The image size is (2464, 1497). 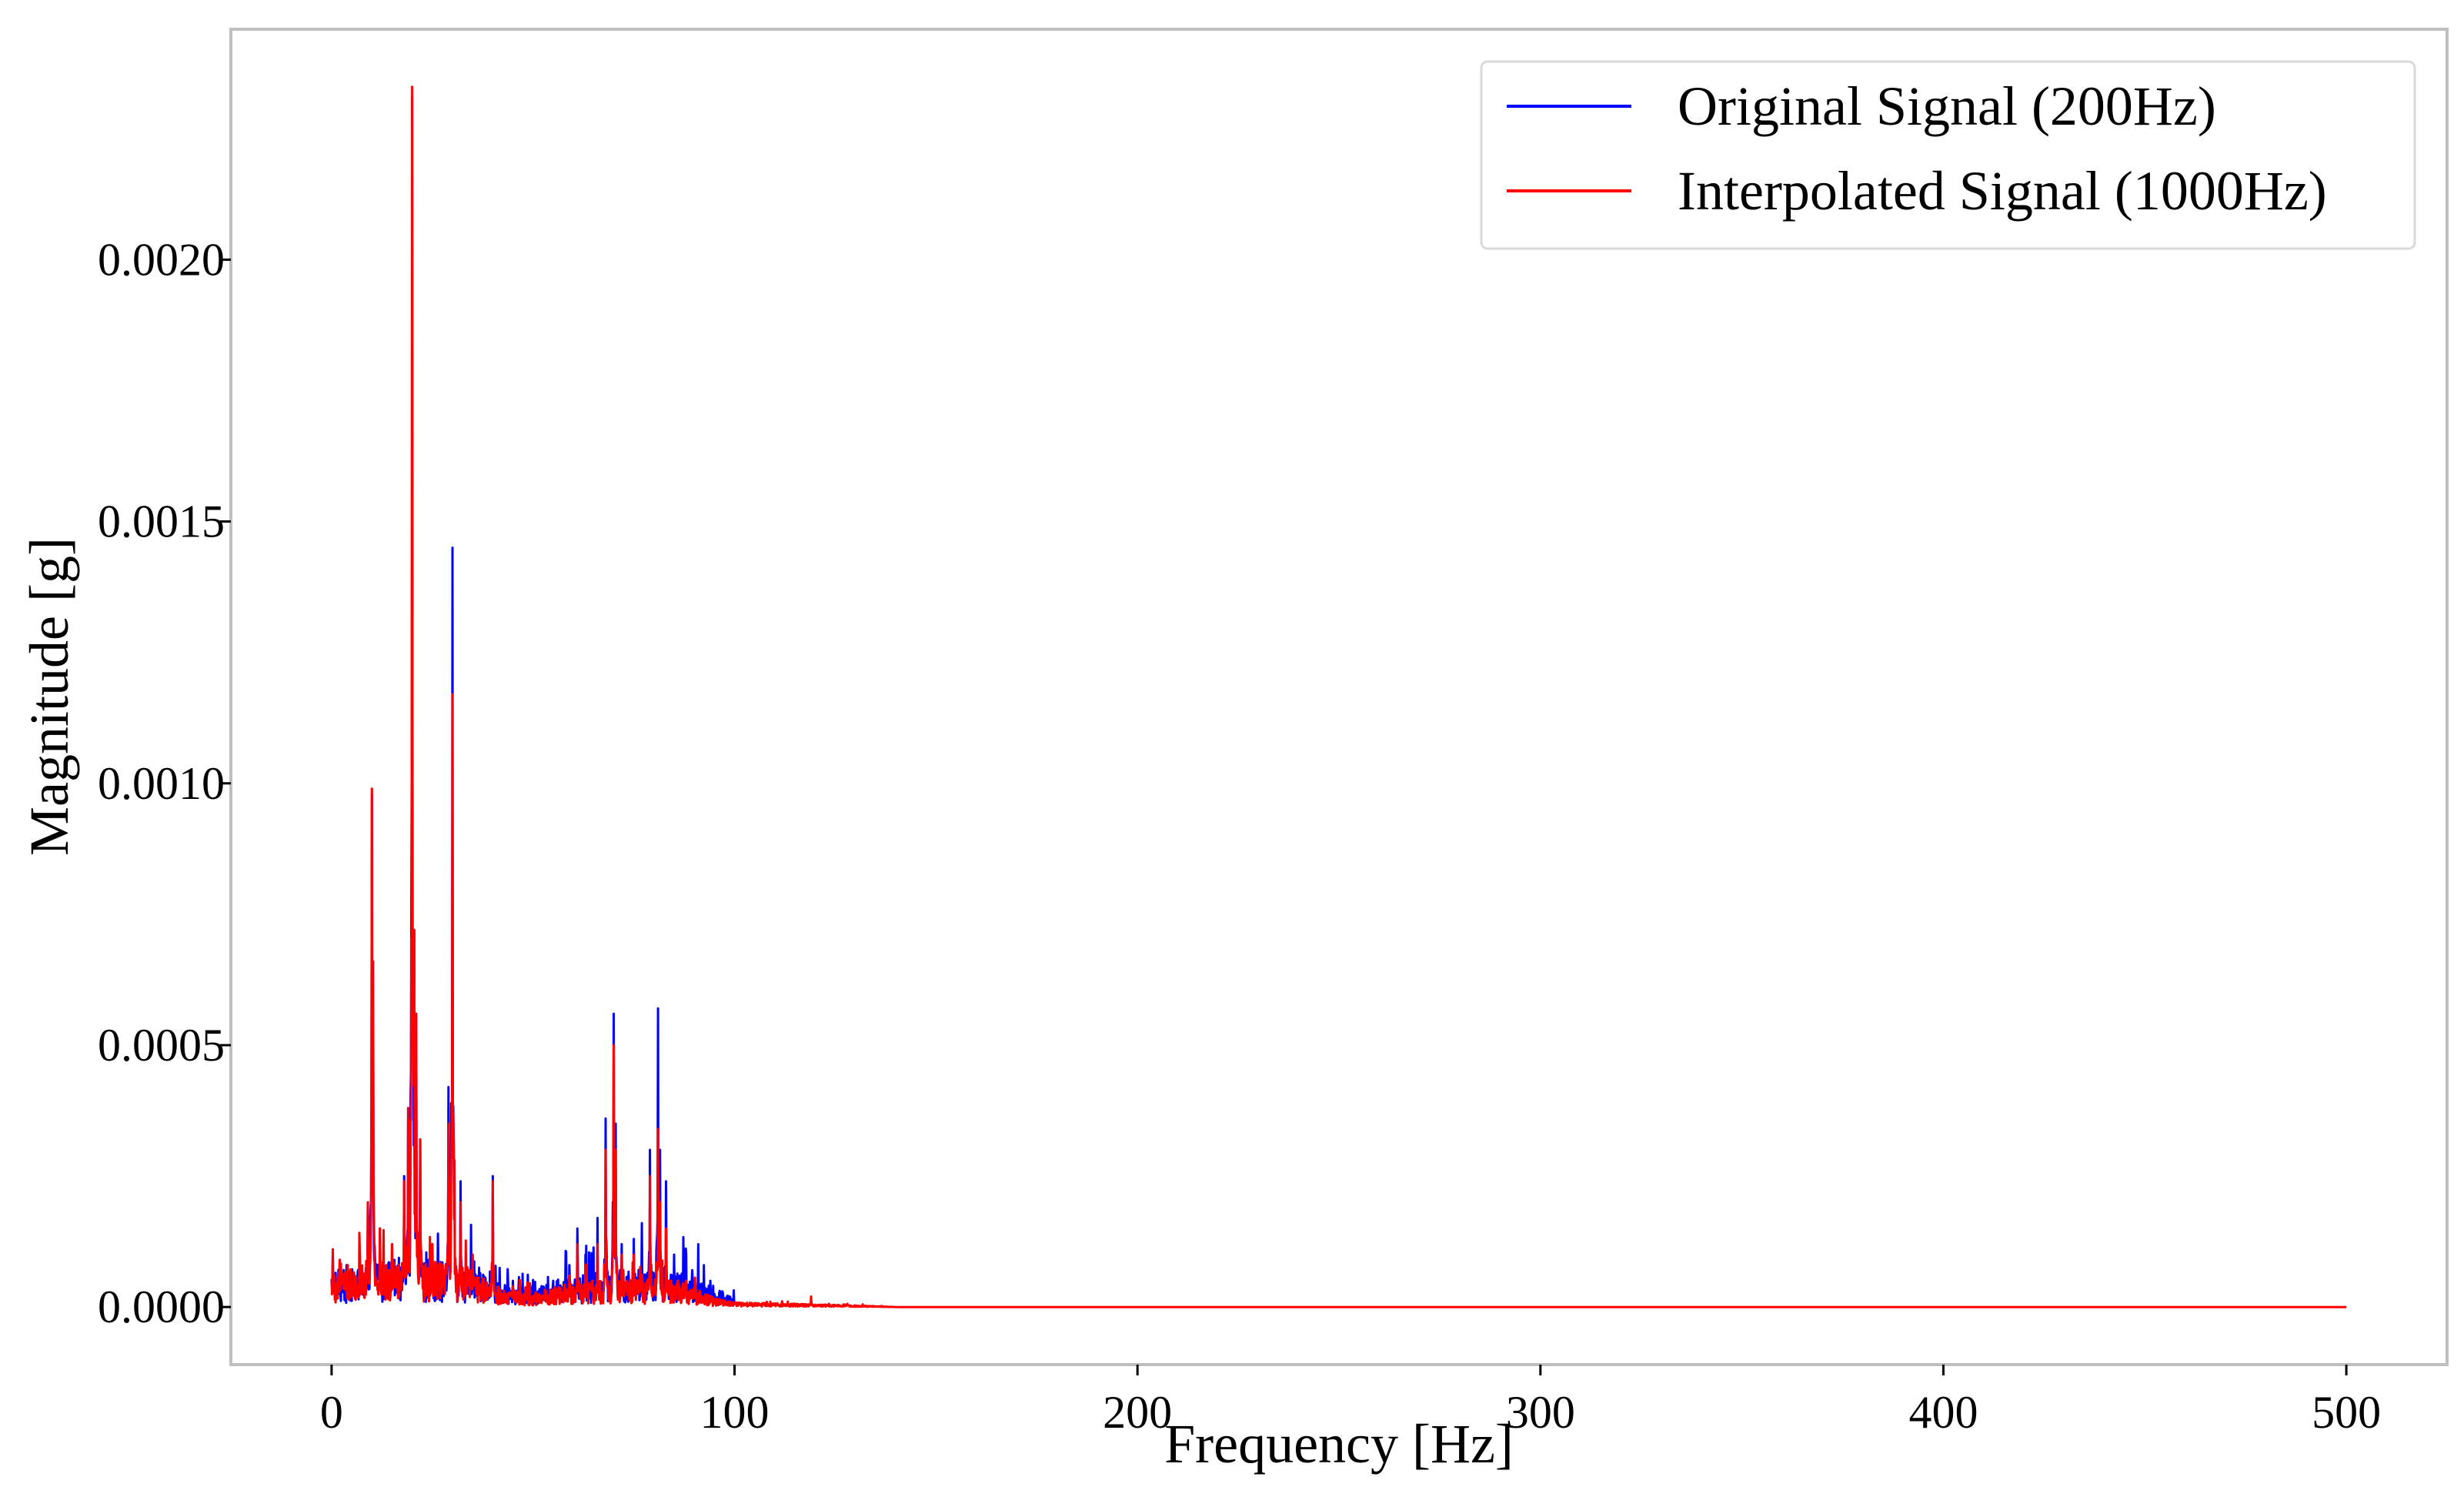 I want to click on y-tick-label-0: 0.0000, so click(x=161, y=1306).